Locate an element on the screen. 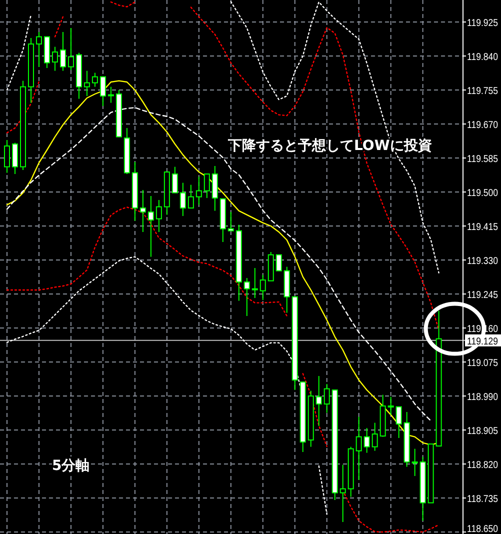  y-tick-label: 119.245 is located at coordinates (484, 295).